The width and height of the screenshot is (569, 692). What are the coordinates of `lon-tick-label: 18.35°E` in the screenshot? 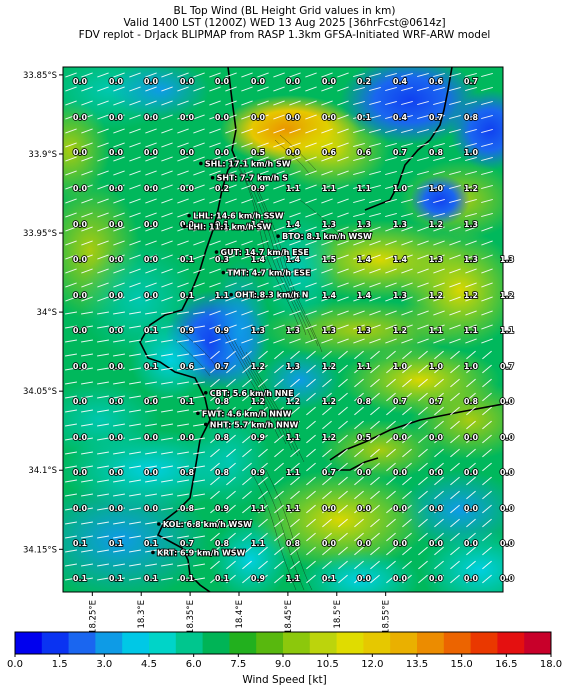 It's located at (191, 617).